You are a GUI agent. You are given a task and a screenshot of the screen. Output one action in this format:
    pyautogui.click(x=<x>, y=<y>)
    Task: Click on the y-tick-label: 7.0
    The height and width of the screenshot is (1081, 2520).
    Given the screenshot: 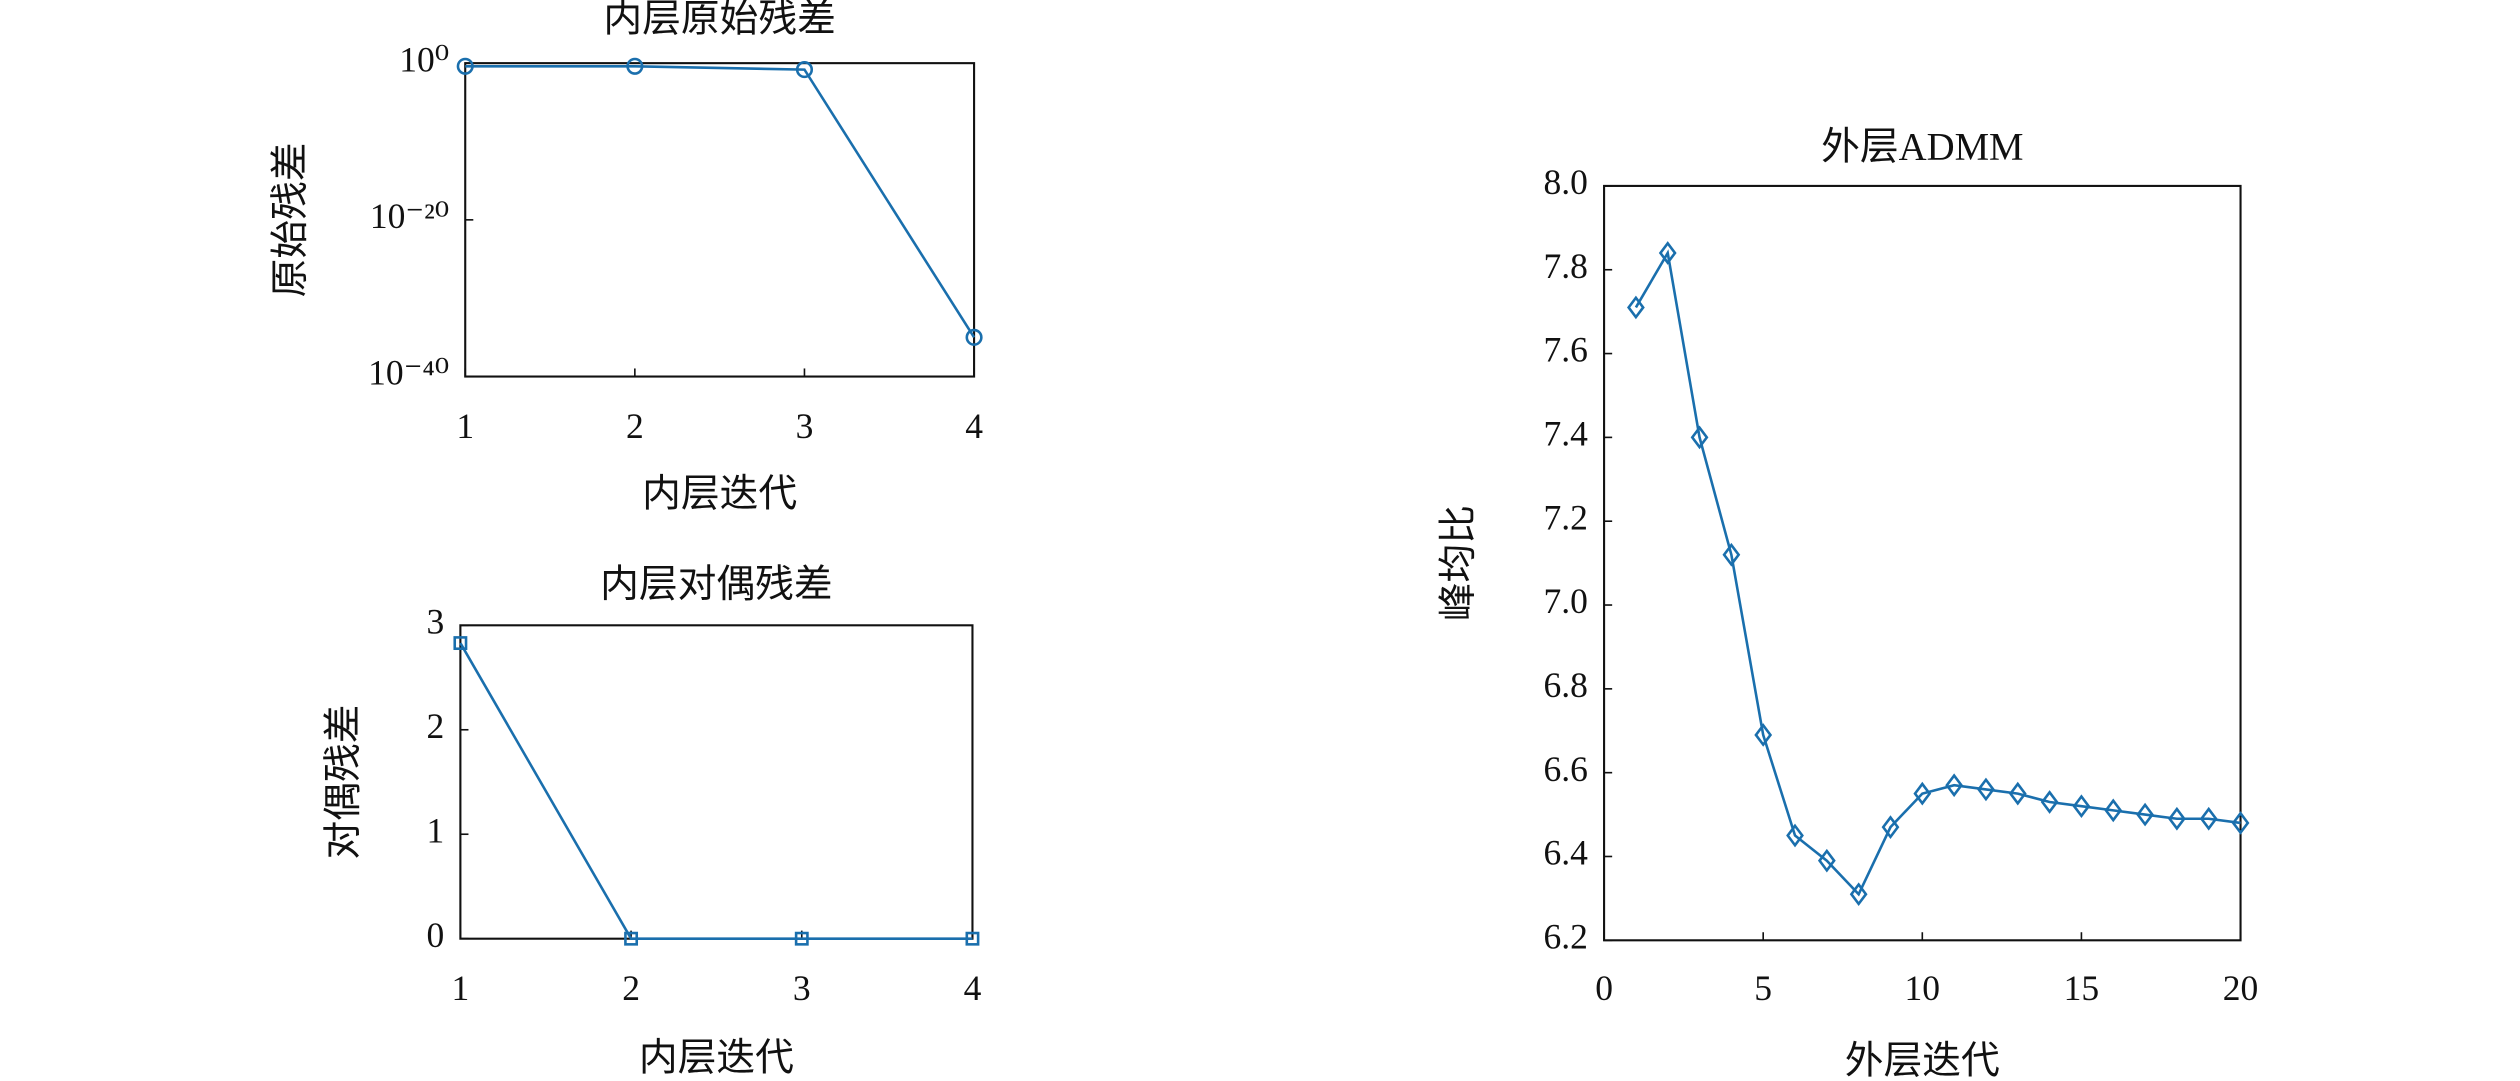 What is the action you would take?
    pyautogui.click(x=1566, y=601)
    